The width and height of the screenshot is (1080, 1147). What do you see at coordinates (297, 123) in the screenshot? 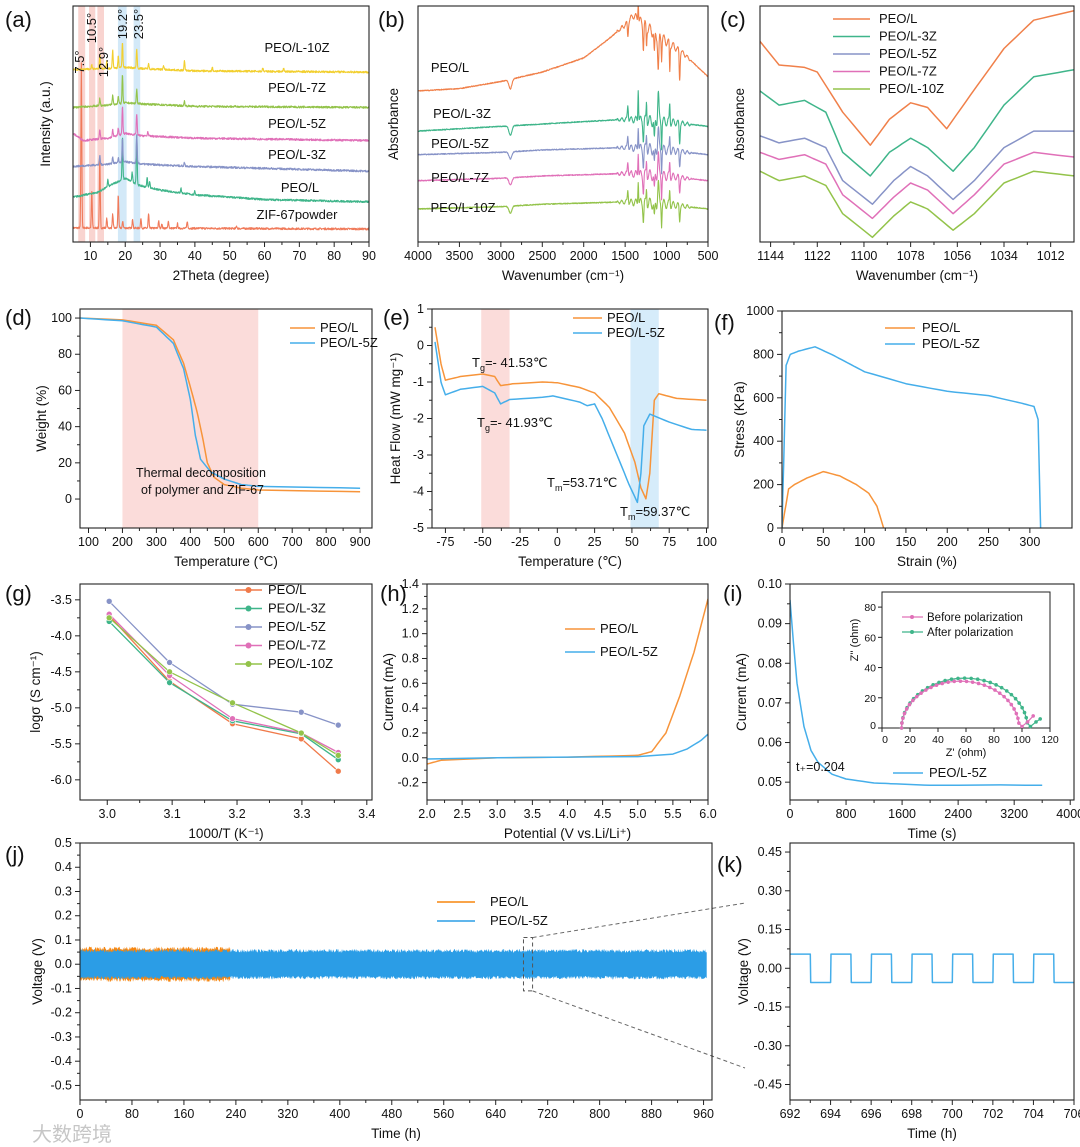
I see `series-label: PEO/L-5Z` at bounding box center [297, 123].